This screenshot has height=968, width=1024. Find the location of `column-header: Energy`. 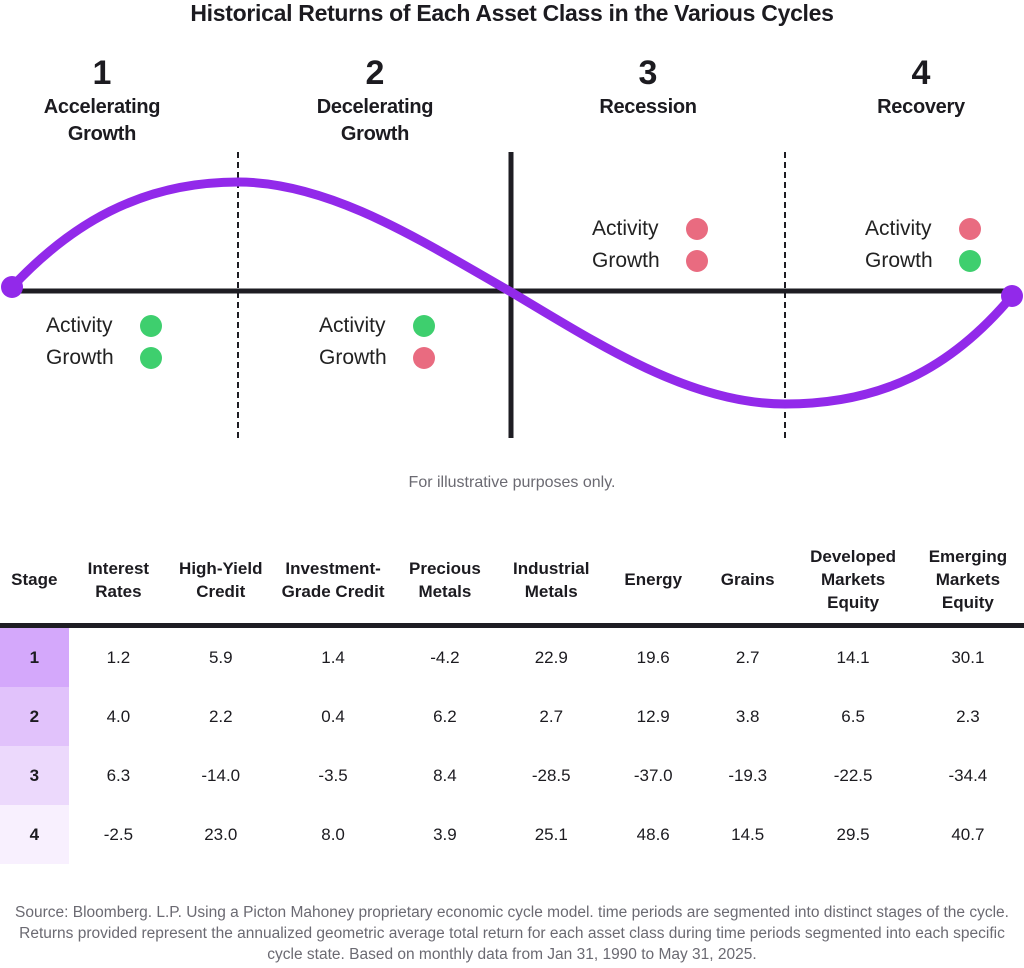

column-header: Energy is located at coordinates (653, 582).